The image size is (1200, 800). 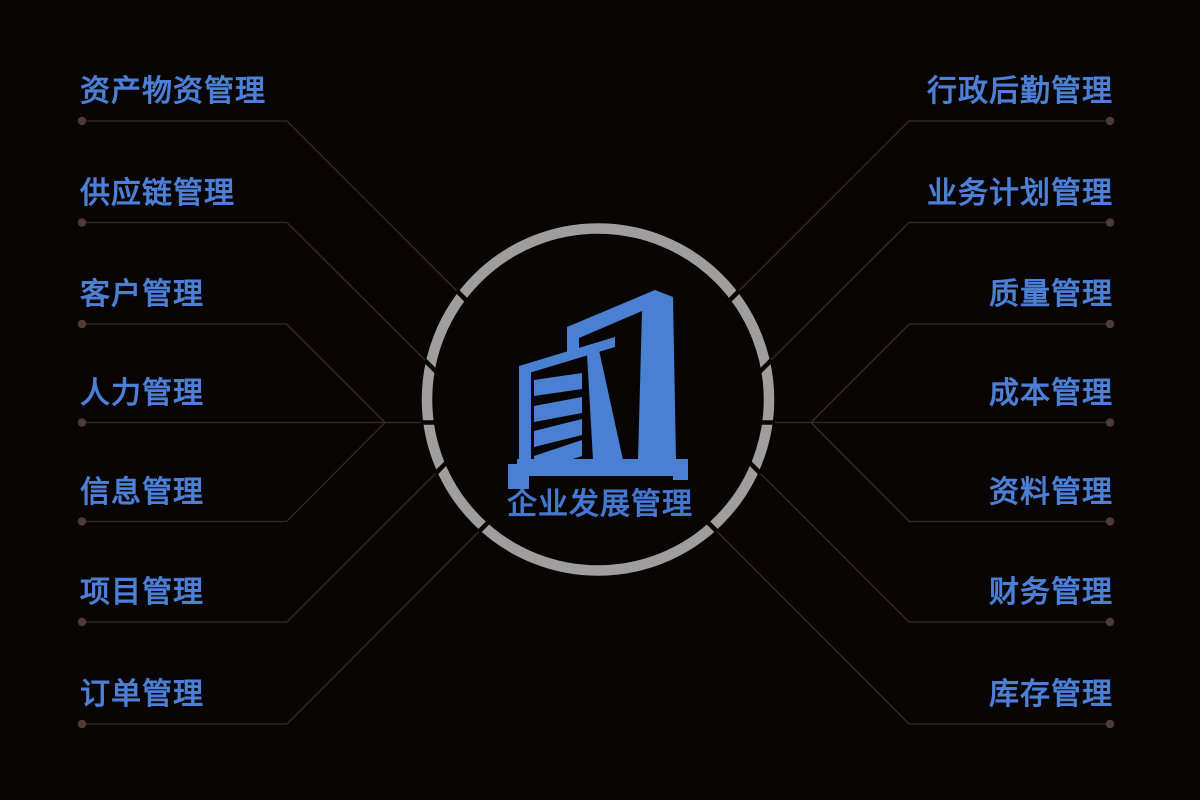 What do you see at coordinates (142, 592) in the screenshot?
I see `left-label-6: 项目管理` at bounding box center [142, 592].